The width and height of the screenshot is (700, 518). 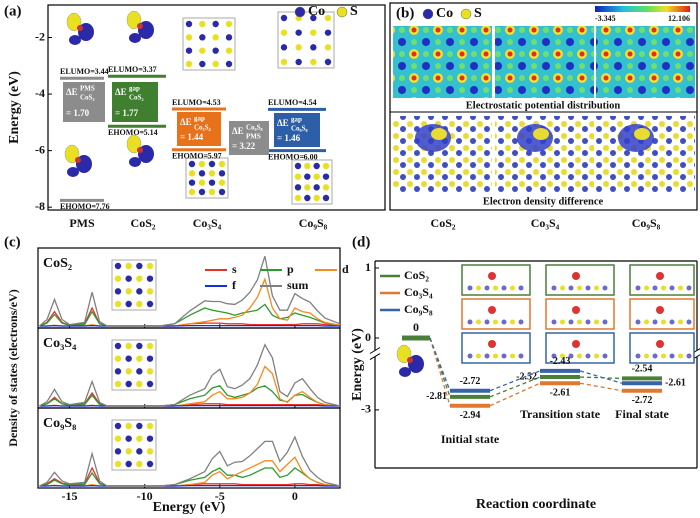 What do you see at coordinates (295, 496) in the screenshot?
I see `x-tick-label: 0` at bounding box center [295, 496].